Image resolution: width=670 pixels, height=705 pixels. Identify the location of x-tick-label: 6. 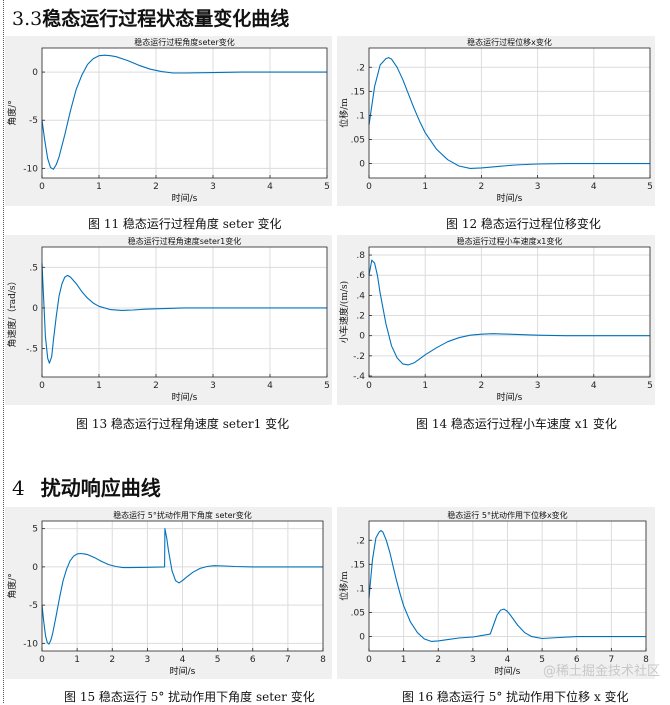
(253, 660).